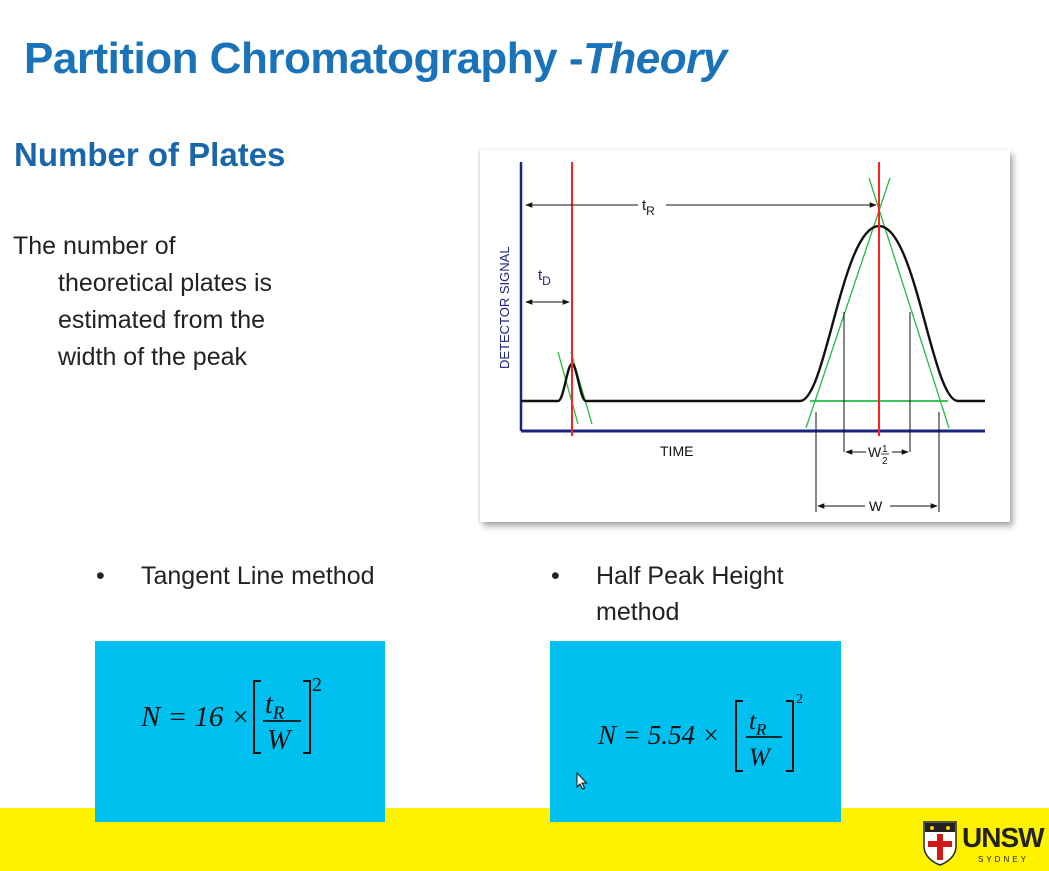  What do you see at coordinates (885, 449) in the screenshot?
I see `half-width-fraction-num: 1` at bounding box center [885, 449].